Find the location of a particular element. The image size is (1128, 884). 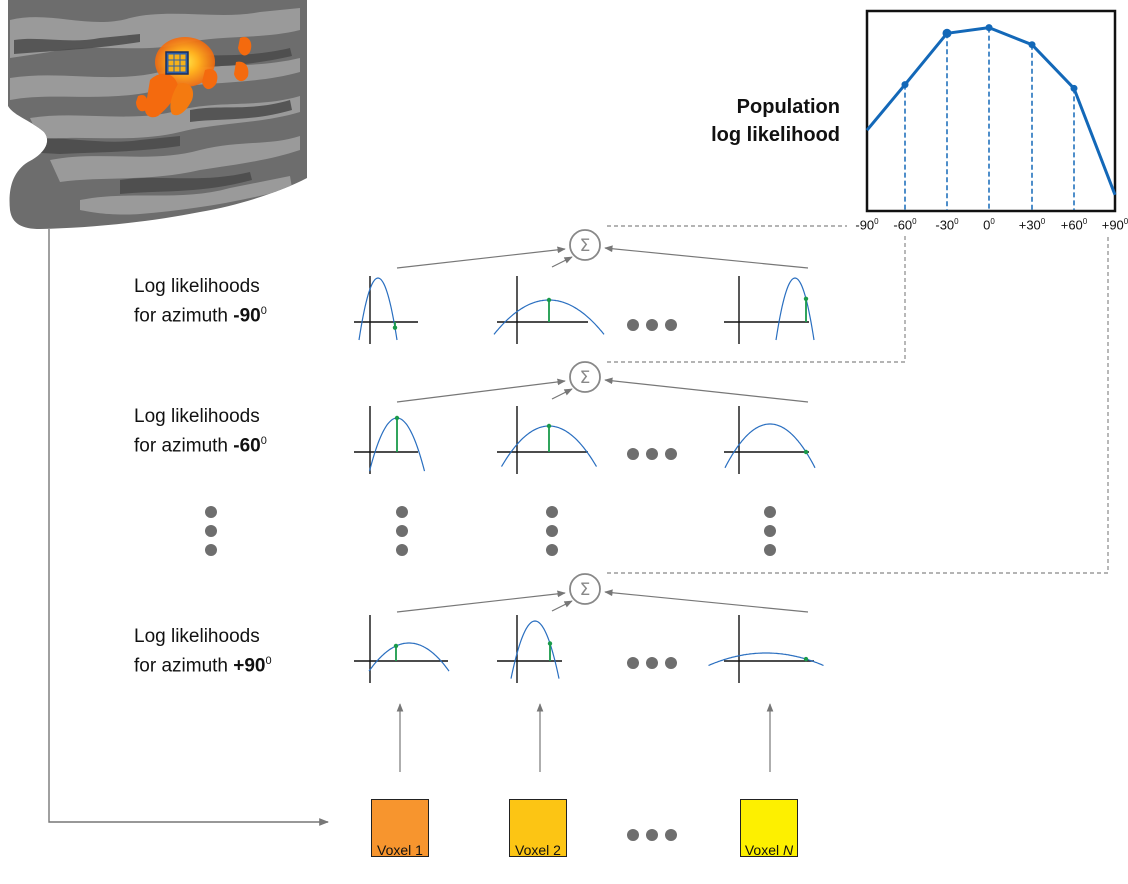

chart-x-tick-label: +900 is located at coordinates (1114, 225).